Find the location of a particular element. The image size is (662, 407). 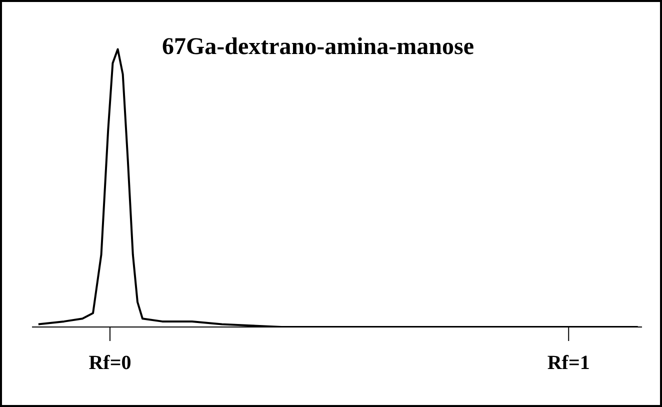

x-tick-label: Rf=0 is located at coordinates (110, 363).